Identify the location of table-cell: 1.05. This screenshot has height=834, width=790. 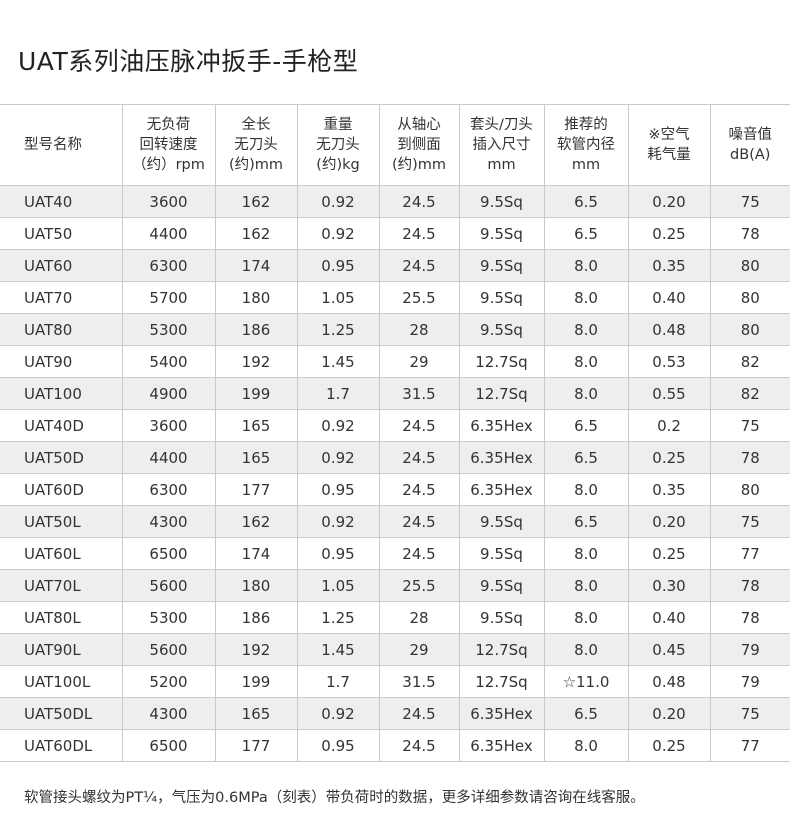
(338, 585).